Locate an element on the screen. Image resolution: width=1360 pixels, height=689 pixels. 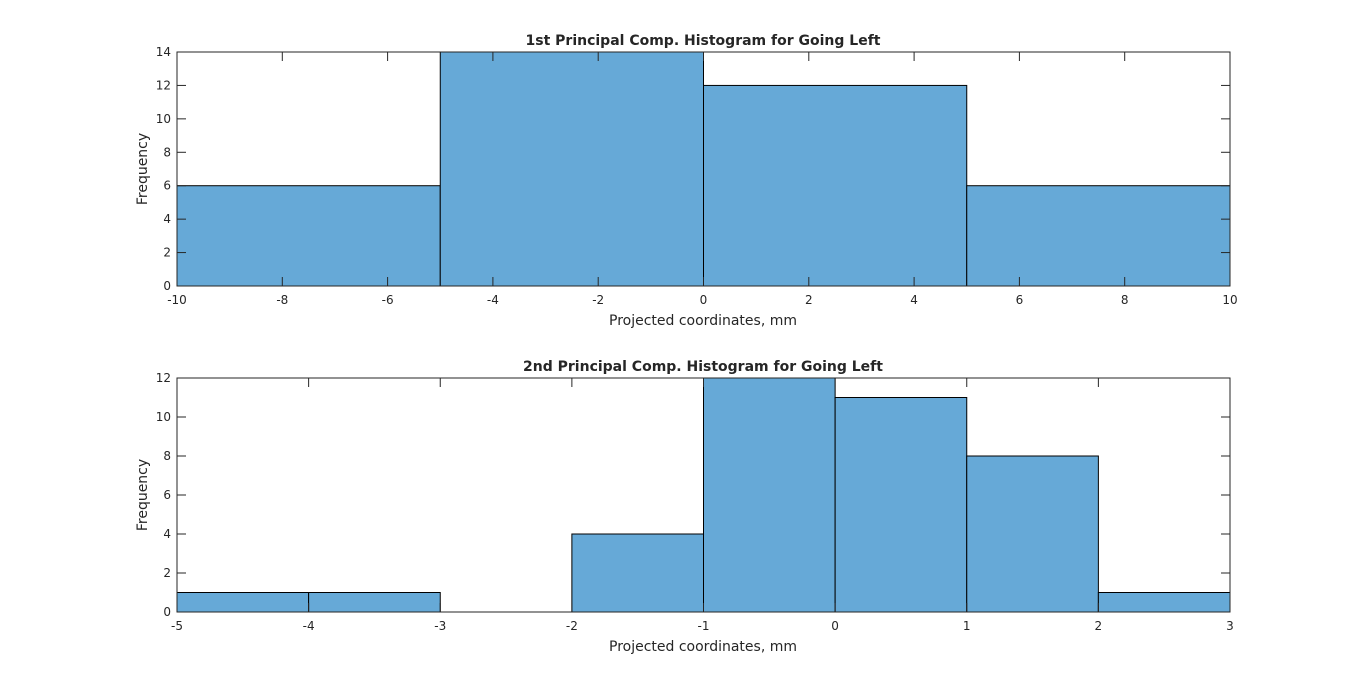
x-tick-label: -6 is located at coordinates (388, 300).